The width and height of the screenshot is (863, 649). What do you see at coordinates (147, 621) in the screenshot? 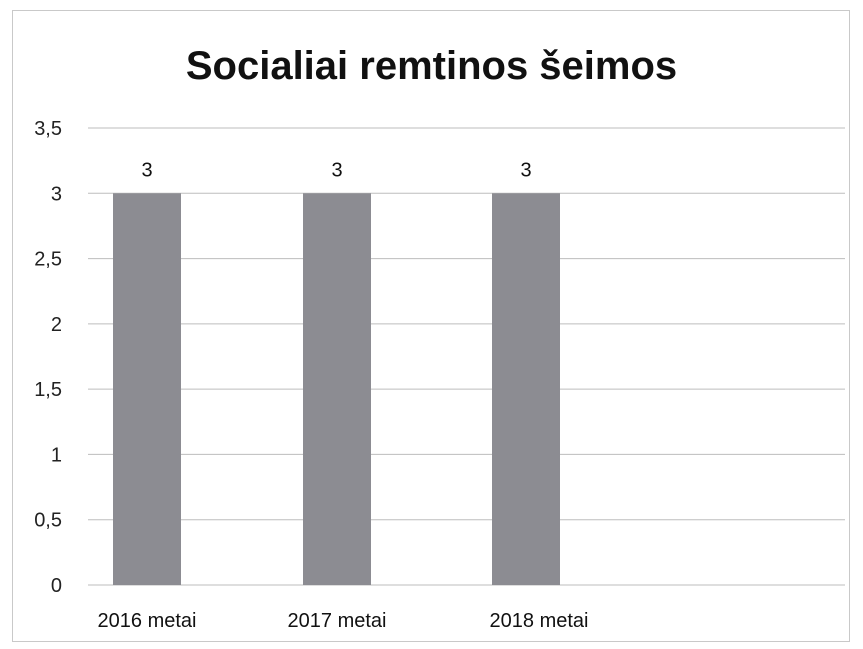
I see `category-label: 2016 metai` at bounding box center [147, 621].